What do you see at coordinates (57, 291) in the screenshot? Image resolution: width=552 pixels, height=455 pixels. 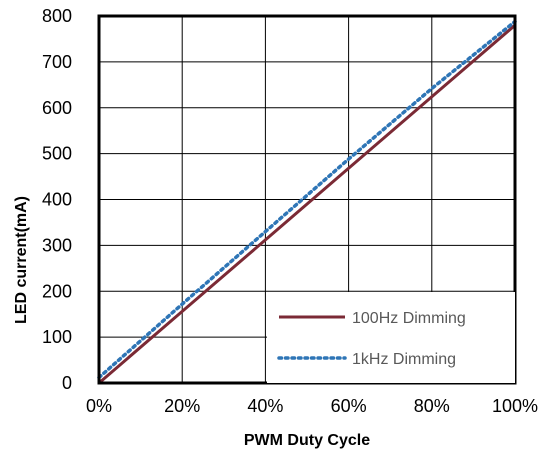 I see `y-tick-label: 200` at bounding box center [57, 291].